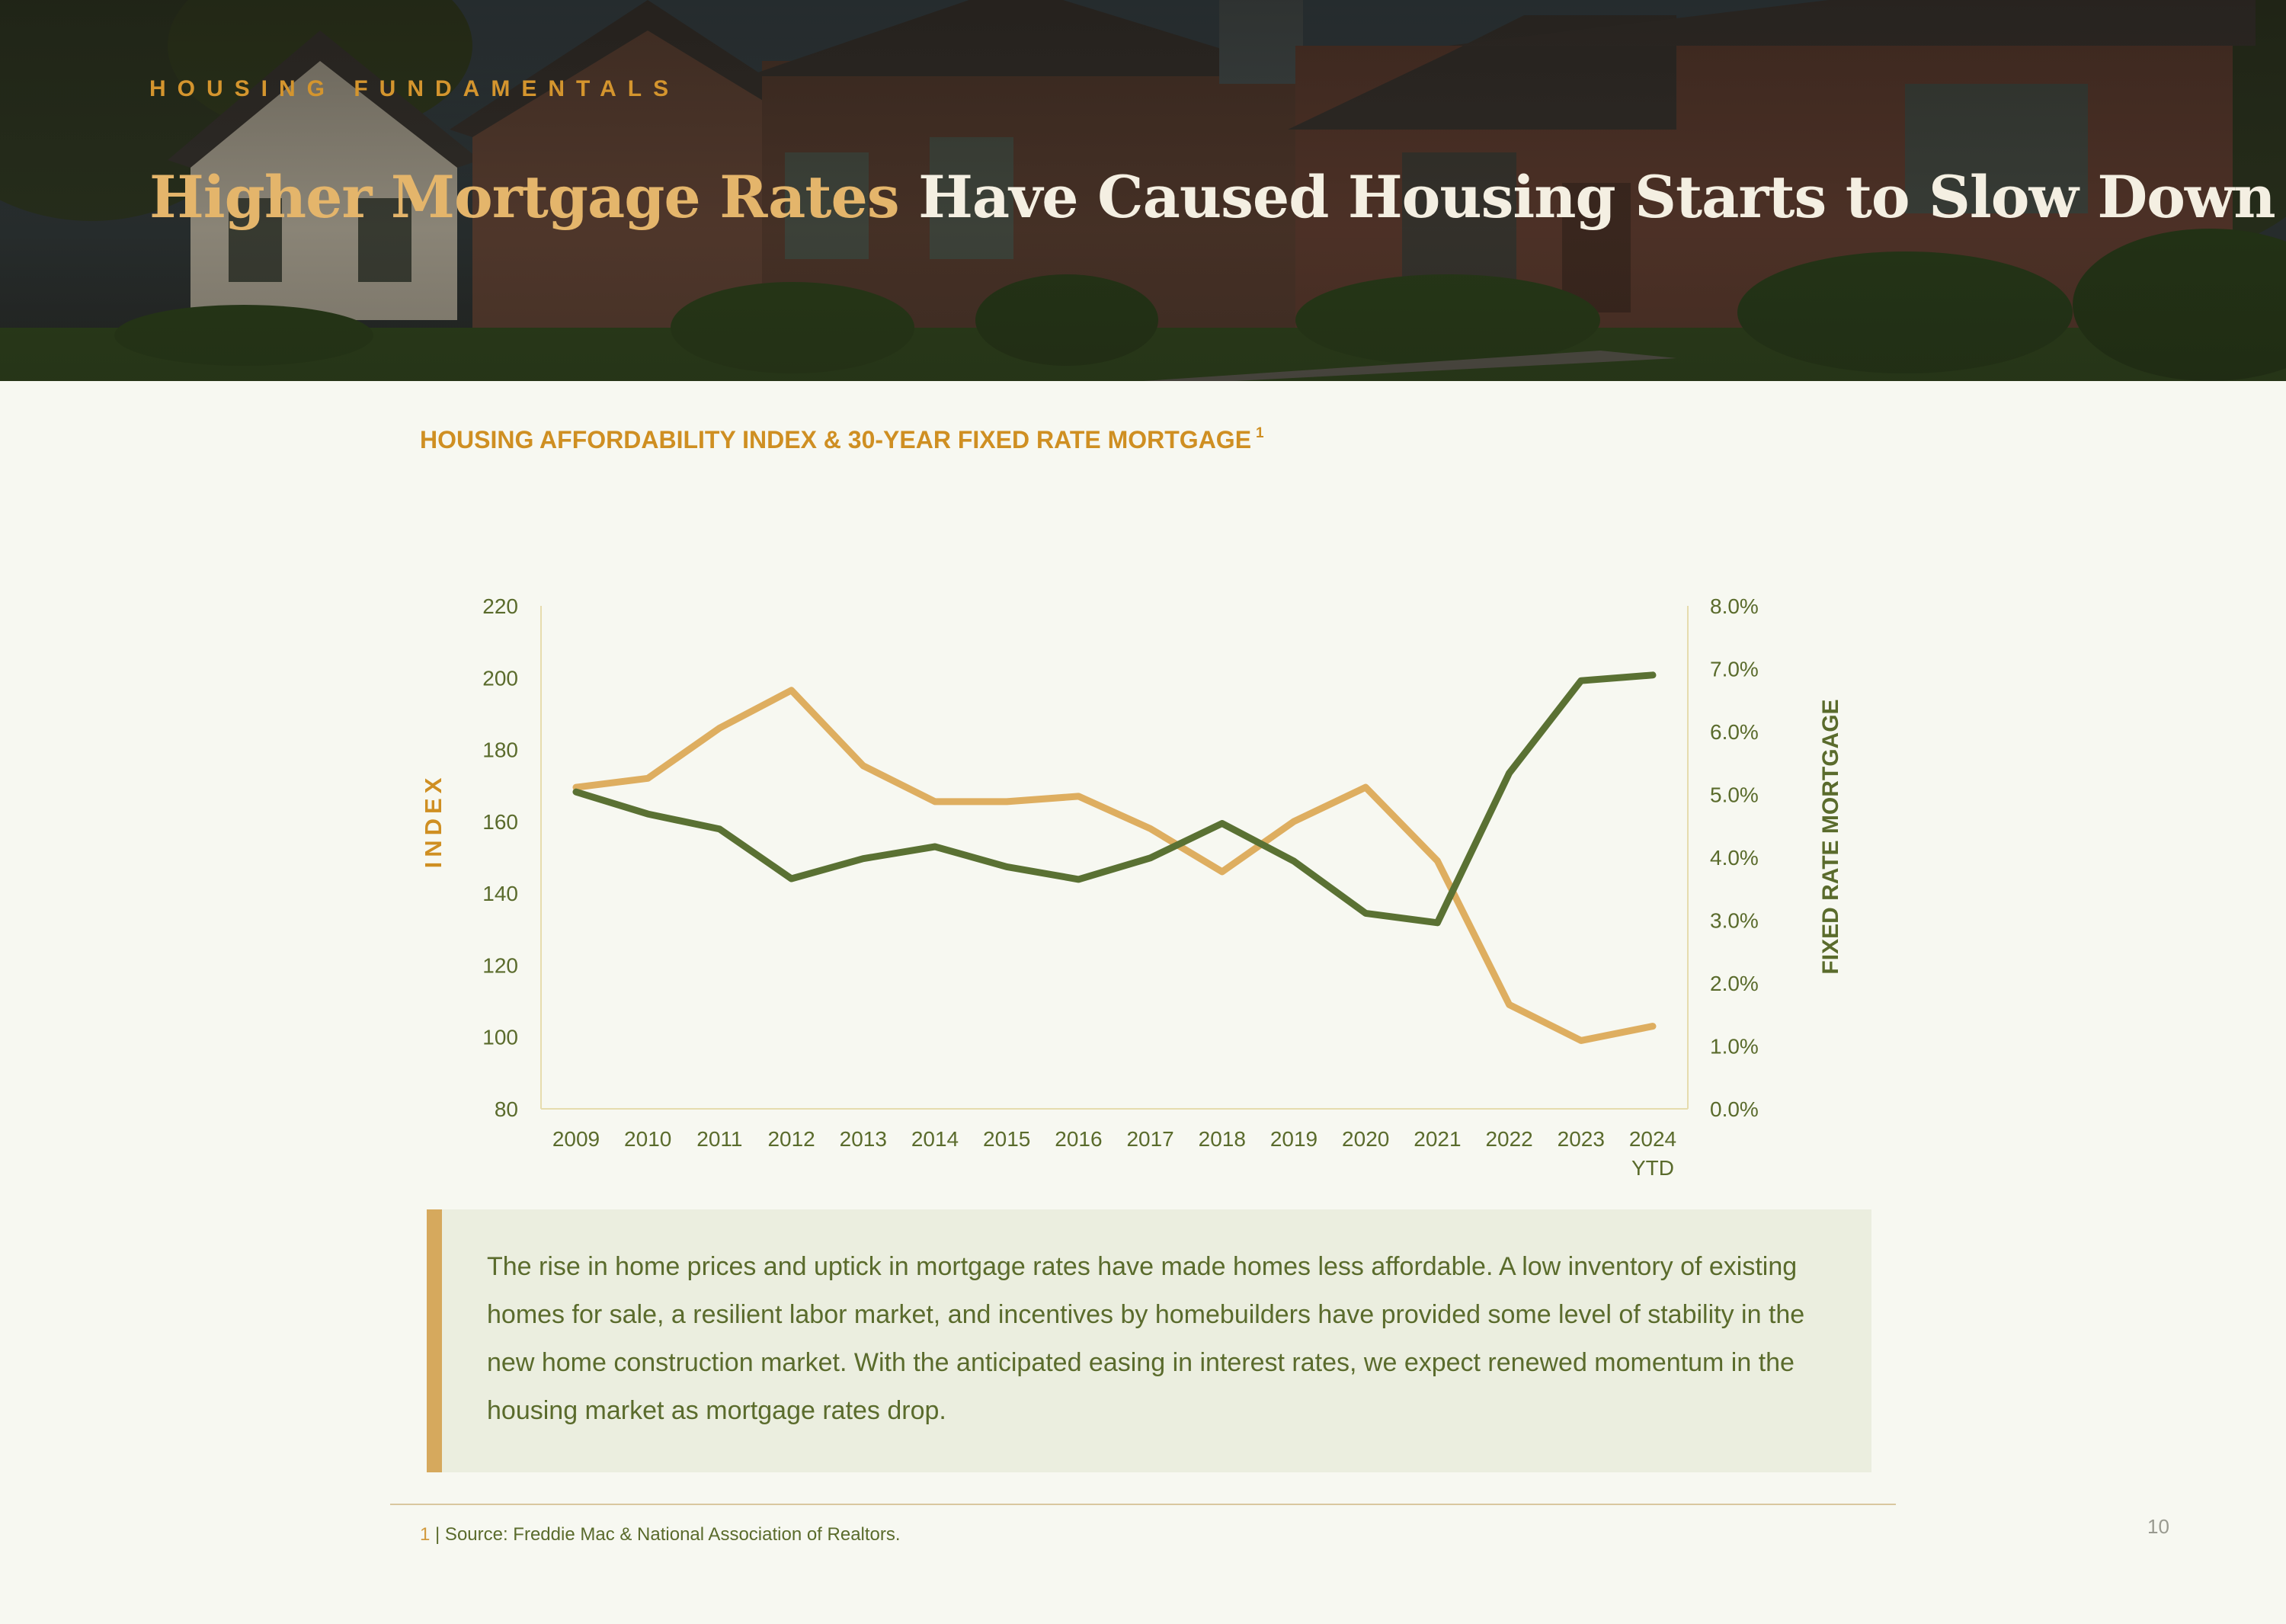  What do you see at coordinates (1143, 1504) in the screenshot?
I see `footer-divider` at bounding box center [1143, 1504].